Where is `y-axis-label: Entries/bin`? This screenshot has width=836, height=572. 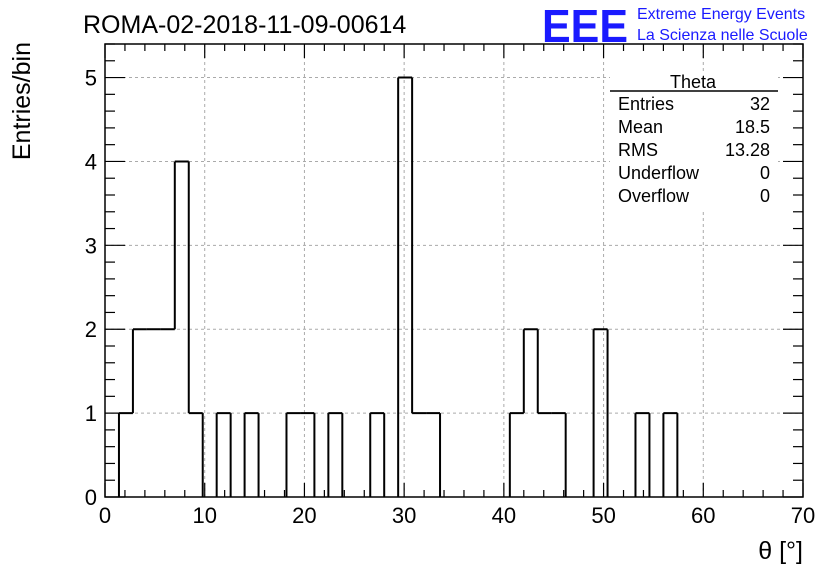 y-axis-label: Entries/bin is located at coordinates (22, 101).